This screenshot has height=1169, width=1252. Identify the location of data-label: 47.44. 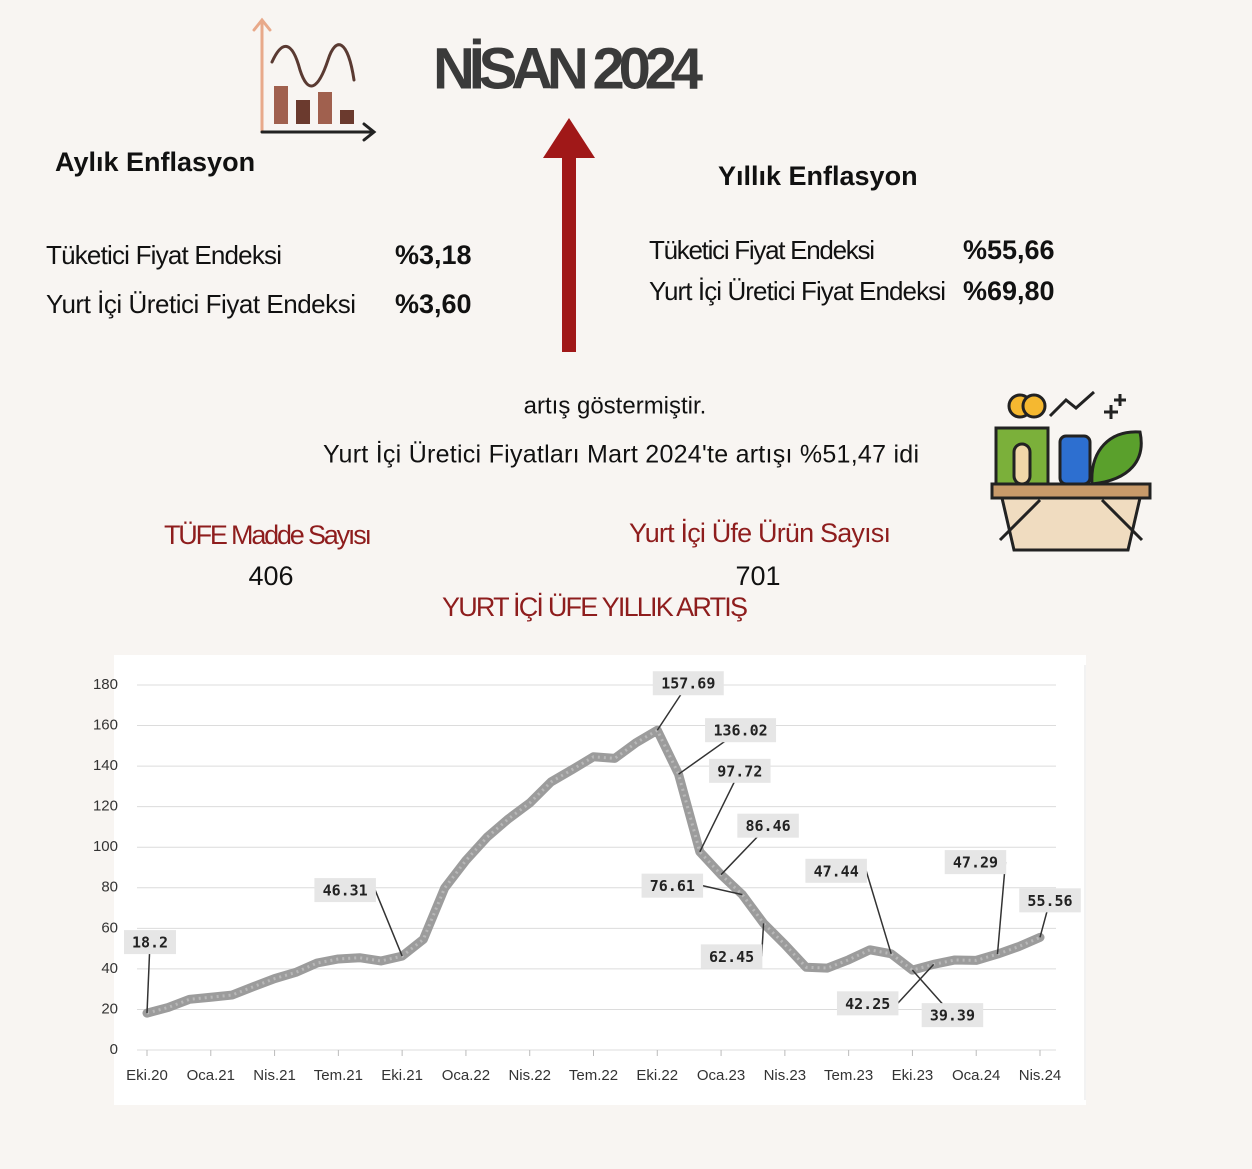
(836, 871).